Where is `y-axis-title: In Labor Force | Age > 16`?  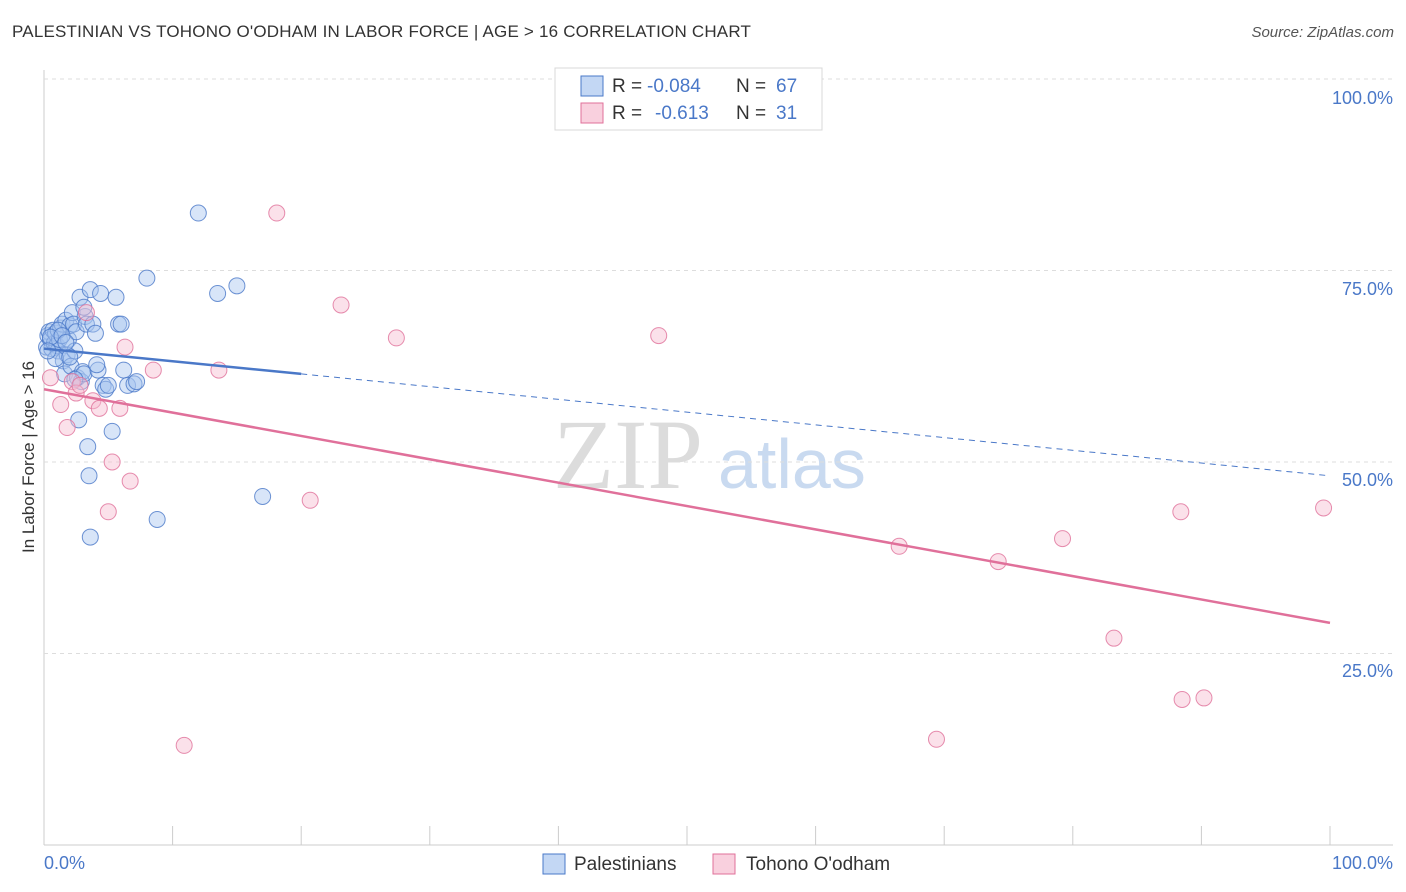
y-axis-title: In Labor Force | Age > 16 is located at coordinates (28, 457).